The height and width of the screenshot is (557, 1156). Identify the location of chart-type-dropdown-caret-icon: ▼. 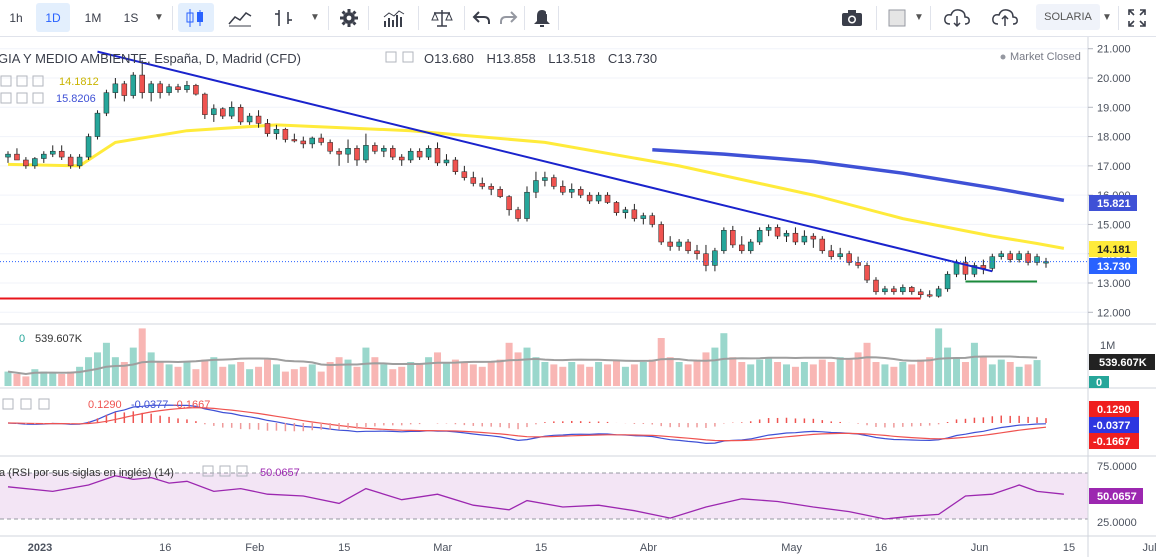
(315, 17).